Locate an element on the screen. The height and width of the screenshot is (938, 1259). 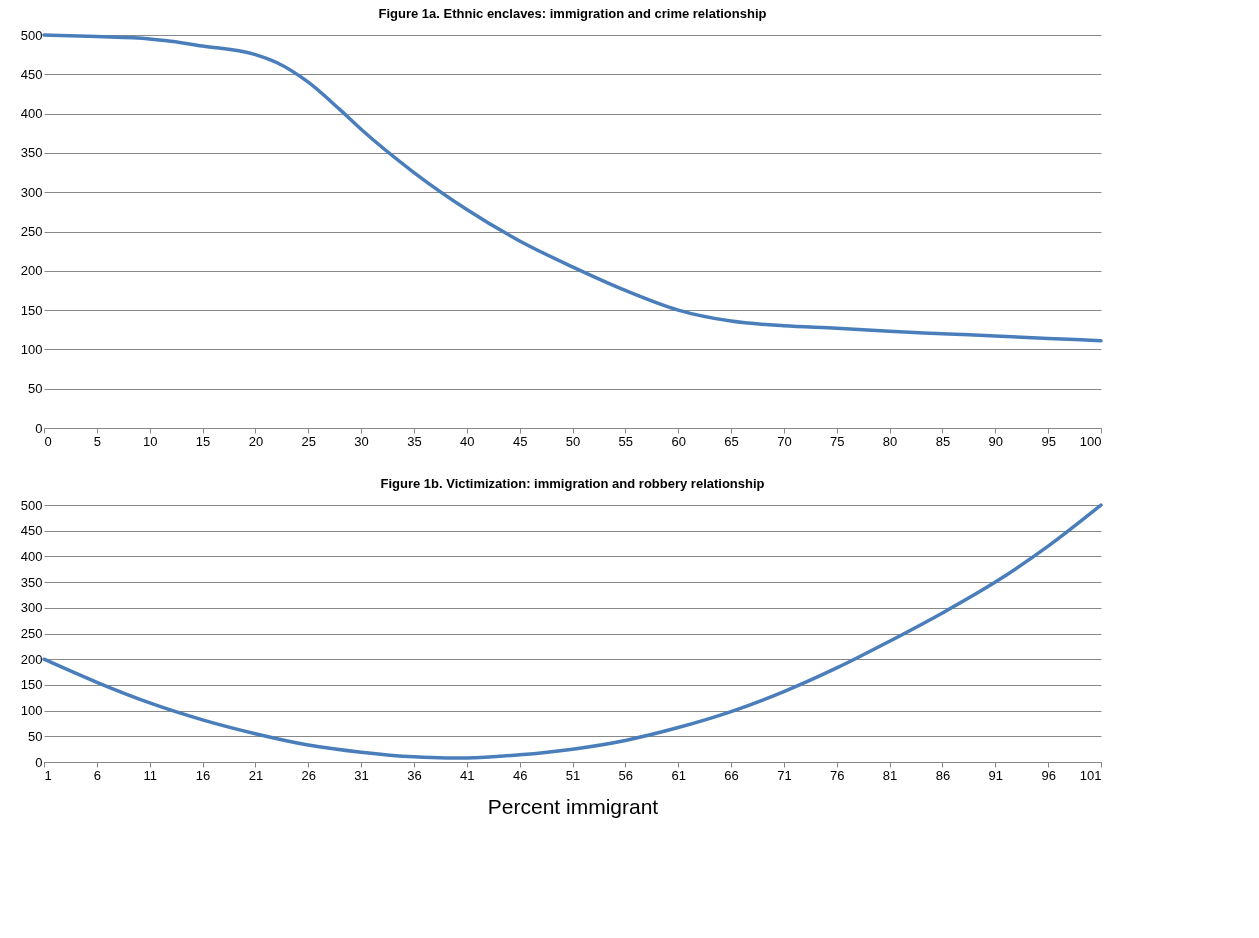
chart-title: Figure 1a. Ethnic enclaves: immigration and crime relationship is located at coordinates (572, 13).